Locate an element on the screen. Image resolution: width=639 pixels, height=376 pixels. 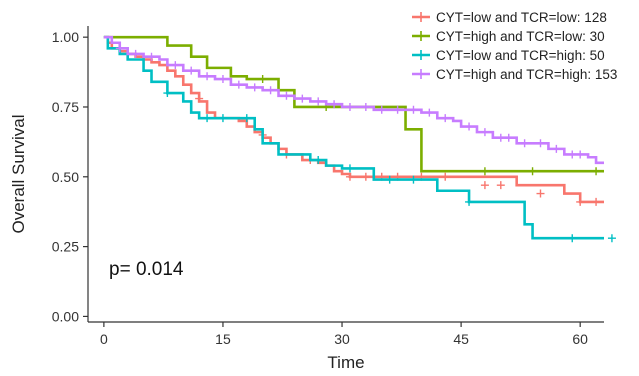
x-axis-title: Time is located at coordinates (345, 362).